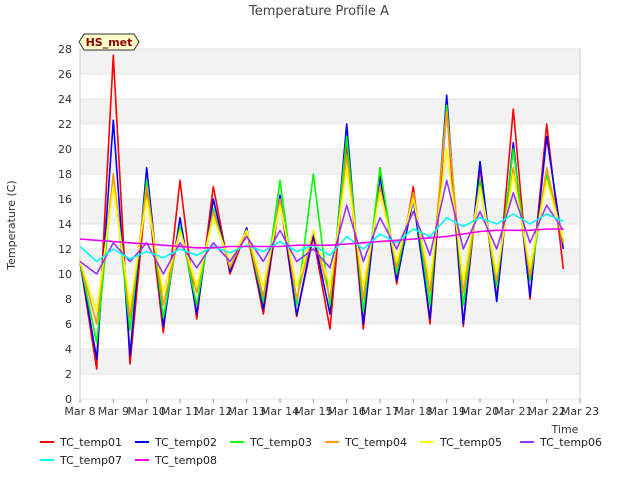 This screenshot has width=640, height=480. Describe the element at coordinates (547, 411) in the screenshot. I see `x-tick-label: Mar 22` at that location.